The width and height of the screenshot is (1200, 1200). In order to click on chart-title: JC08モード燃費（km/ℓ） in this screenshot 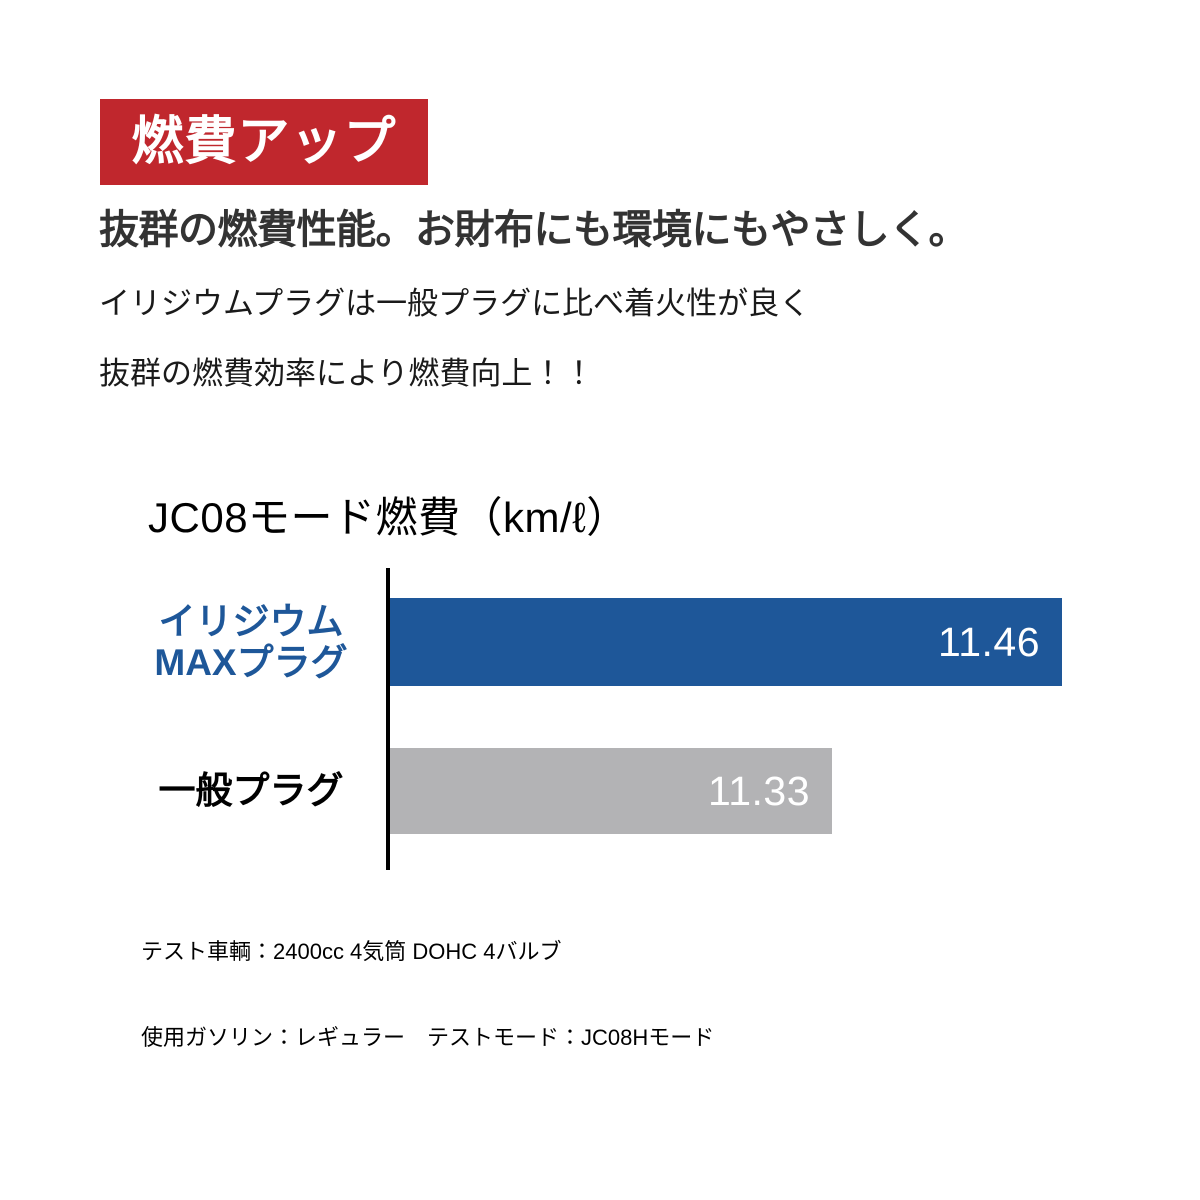, I will do `click(388, 517)`.